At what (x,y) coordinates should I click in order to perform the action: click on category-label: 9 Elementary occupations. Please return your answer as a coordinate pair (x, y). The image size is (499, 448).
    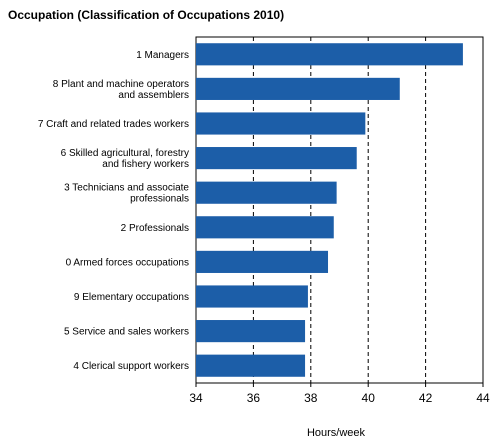
    Looking at the image, I should click on (131, 297).